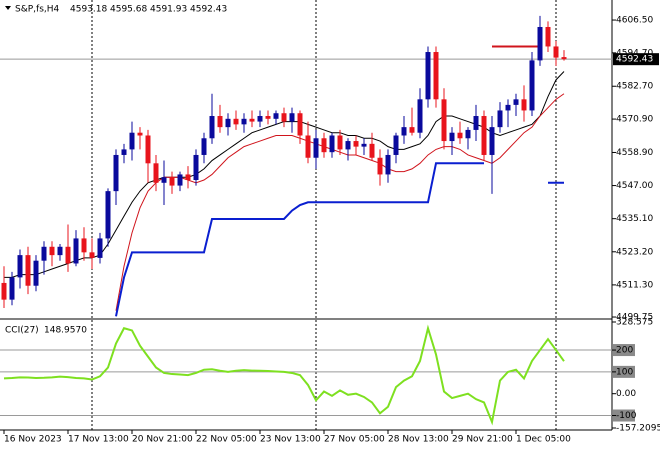  I want to click on x-tick-label: 28 Nov 13:00, so click(418, 440).